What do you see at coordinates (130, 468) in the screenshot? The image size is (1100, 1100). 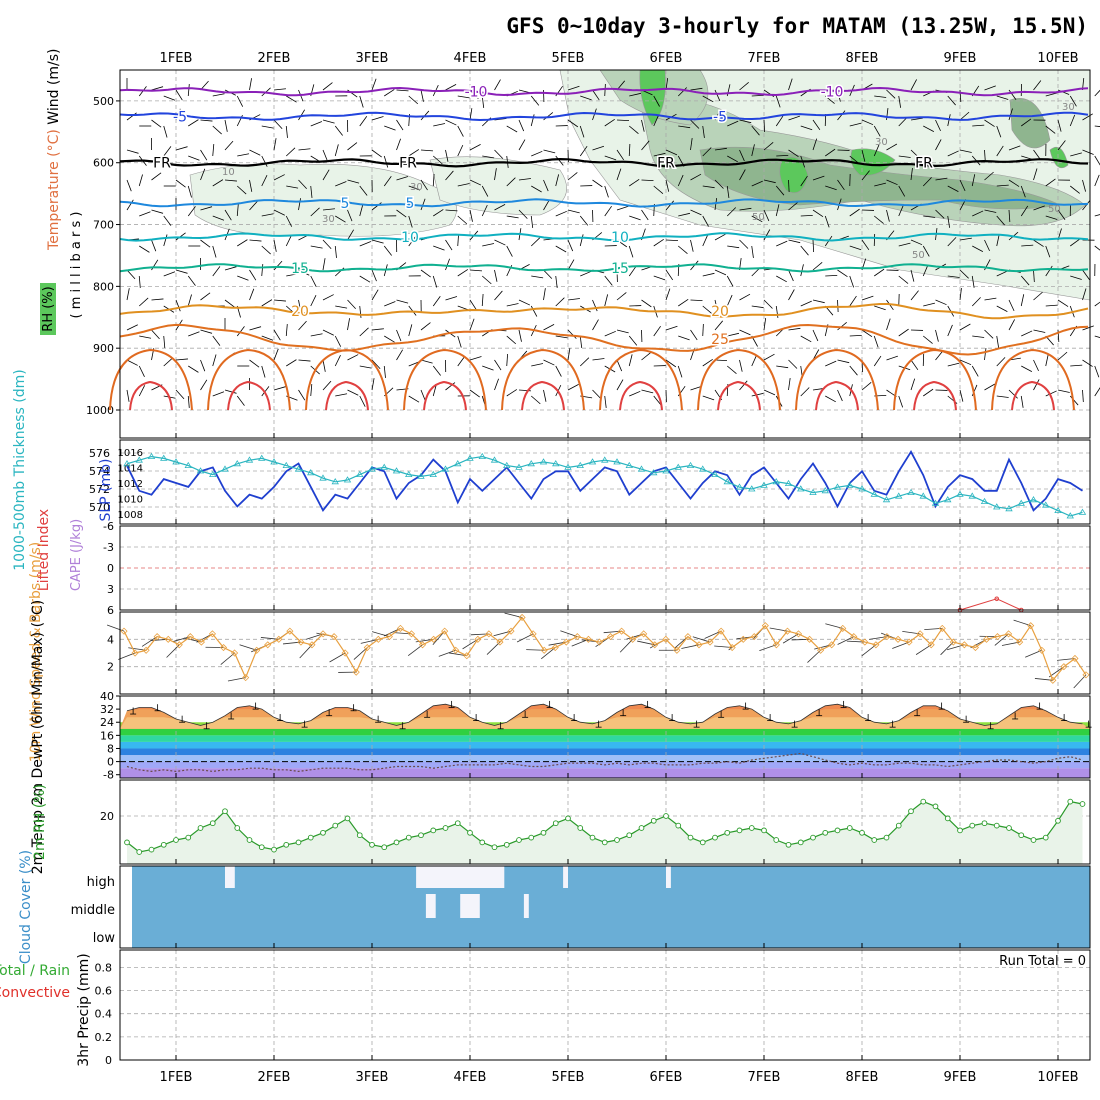 I see `slp-tick-label: 1014` at bounding box center [130, 468].